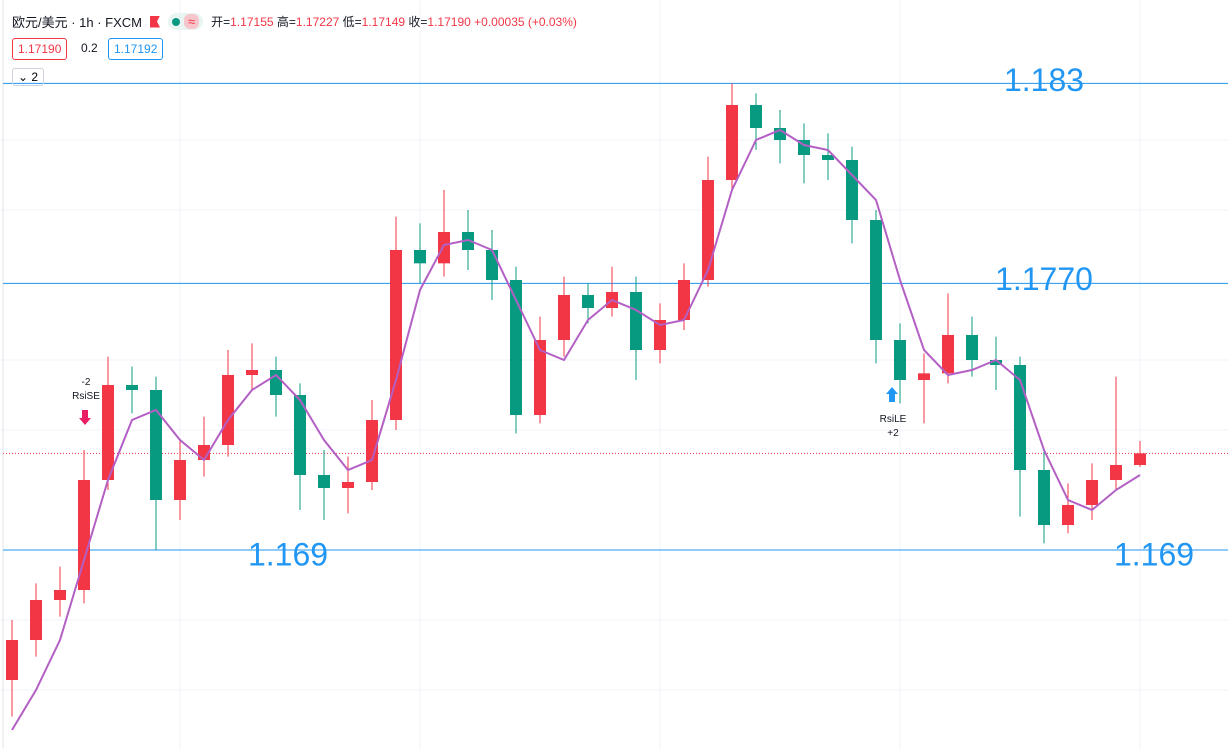 The width and height of the screenshot is (1228, 748). Describe the element at coordinates (449, 22) in the screenshot. I see `ohlc-value: 1.17190` at that location.